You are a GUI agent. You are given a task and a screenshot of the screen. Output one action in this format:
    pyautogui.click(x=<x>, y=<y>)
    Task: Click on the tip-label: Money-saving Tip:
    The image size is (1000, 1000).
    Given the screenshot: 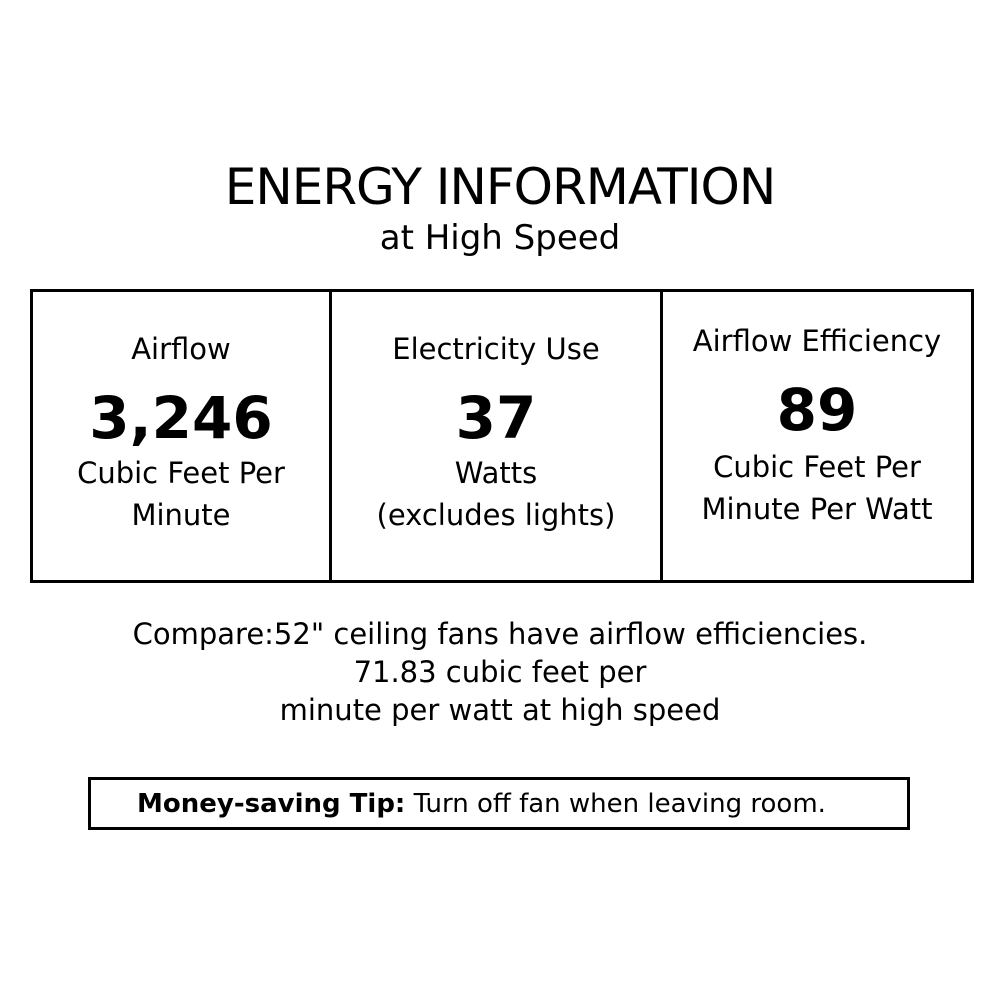 What is the action you would take?
    pyautogui.click(x=271, y=804)
    